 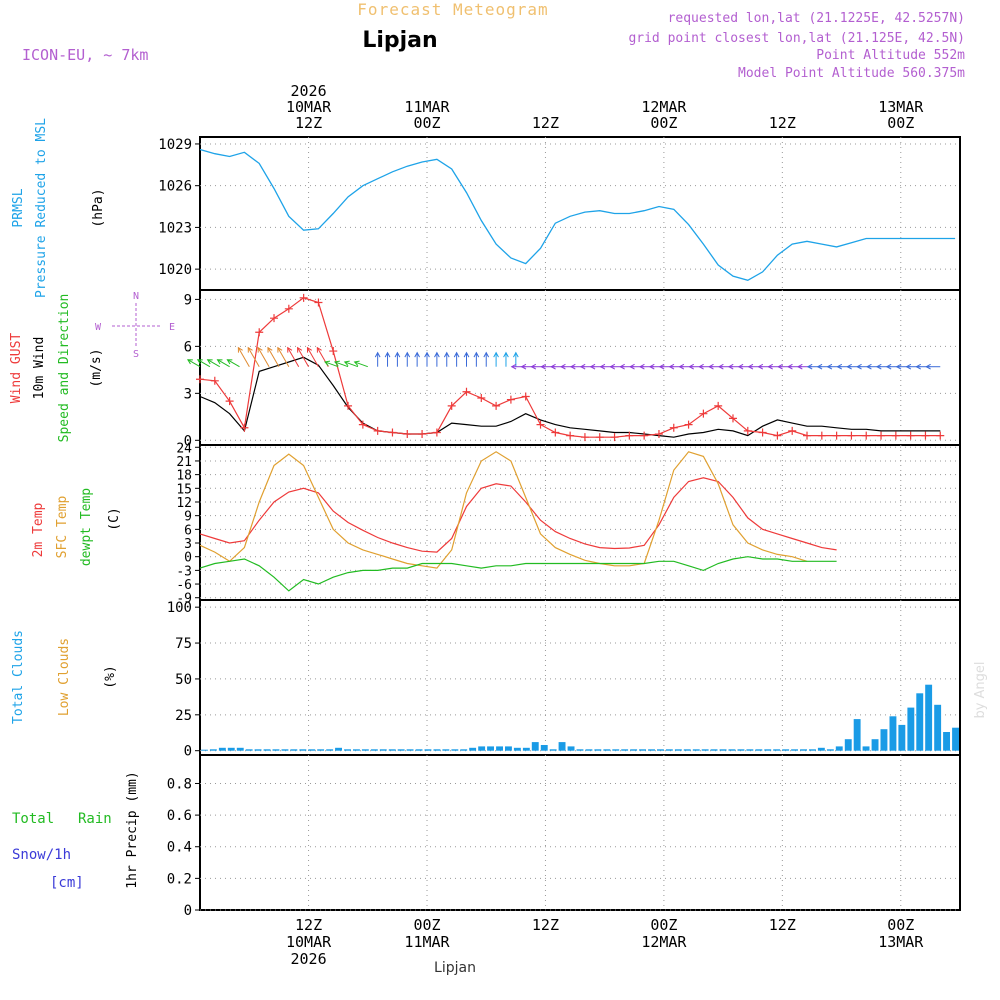 I want to click on pressure-panel: 1020 1023 1026 1029, so click(x=559, y=213).